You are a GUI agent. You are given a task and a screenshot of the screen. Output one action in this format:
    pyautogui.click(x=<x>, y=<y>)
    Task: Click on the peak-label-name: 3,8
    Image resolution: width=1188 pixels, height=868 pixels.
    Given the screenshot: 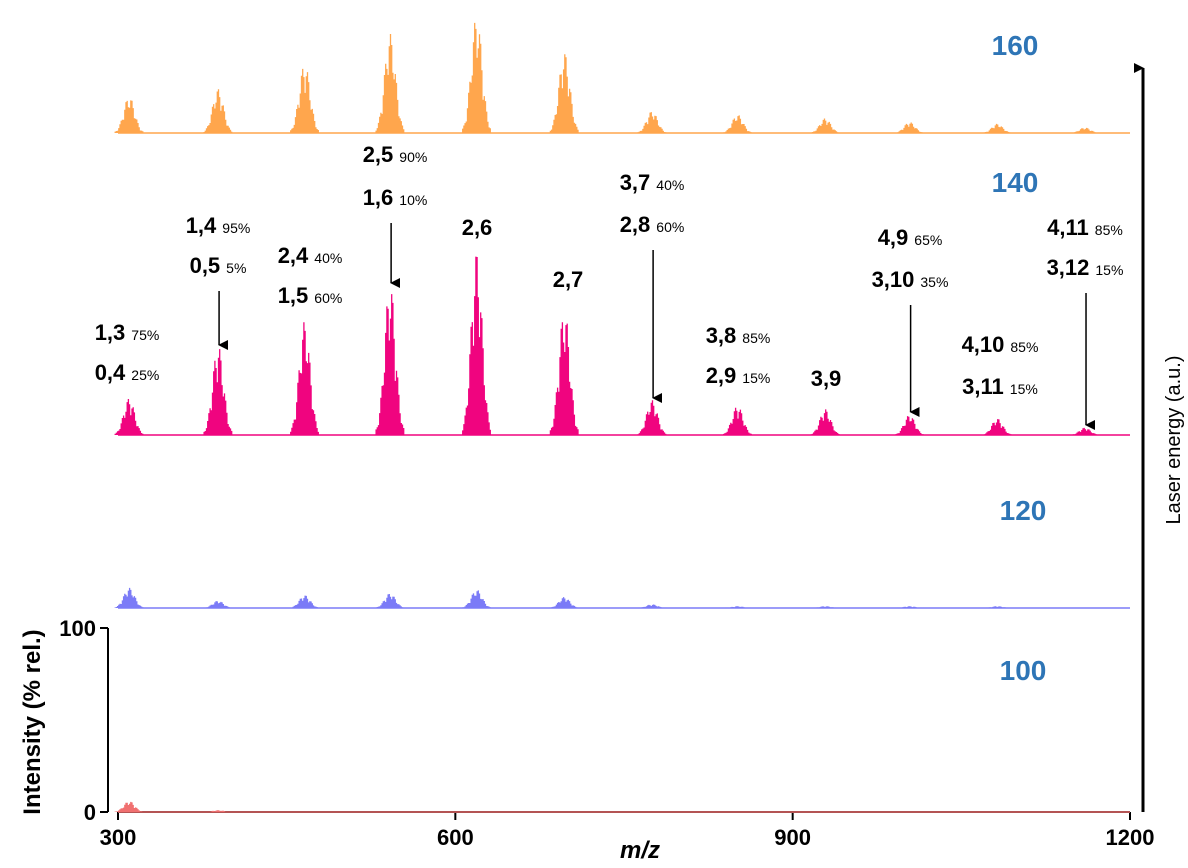 What is the action you would take?
    pyautogui.click(x=721, y=335)
    